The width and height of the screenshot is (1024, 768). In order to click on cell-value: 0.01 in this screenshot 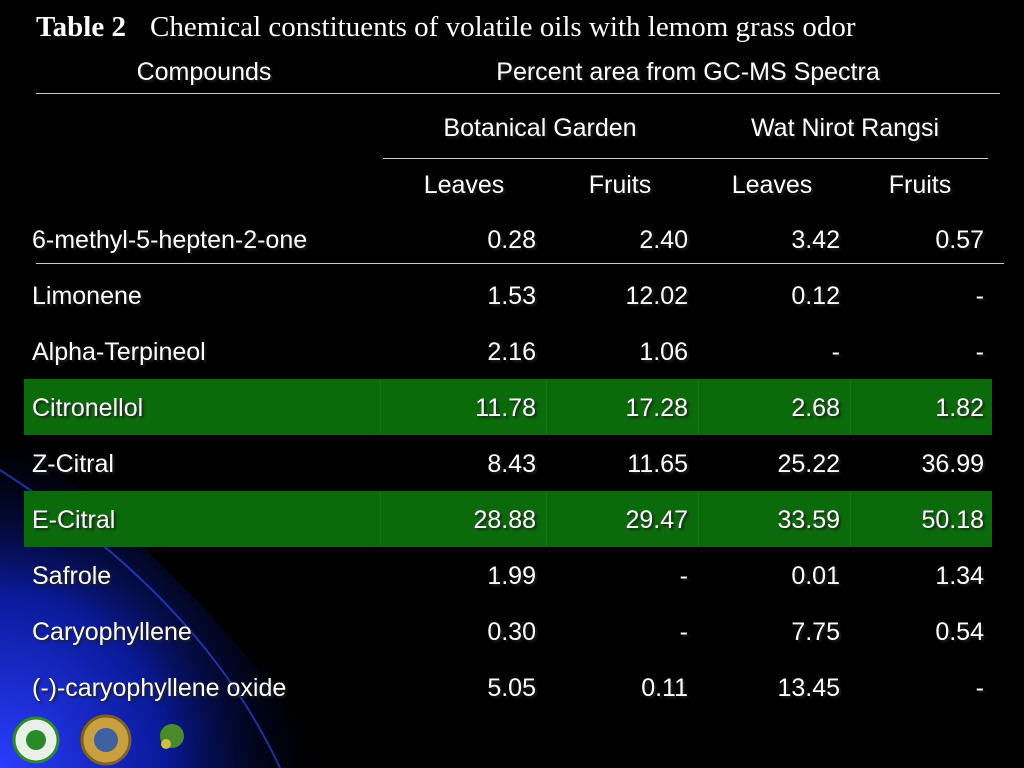, I will do `click(815, 576)`.